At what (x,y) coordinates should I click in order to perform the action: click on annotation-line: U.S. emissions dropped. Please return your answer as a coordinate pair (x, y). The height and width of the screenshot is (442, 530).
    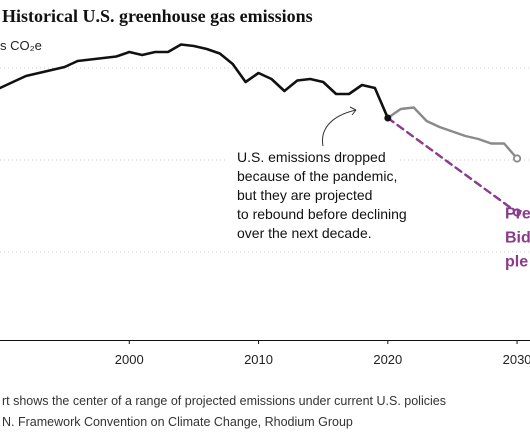
    Looking at the image, I should click on (311, 157).